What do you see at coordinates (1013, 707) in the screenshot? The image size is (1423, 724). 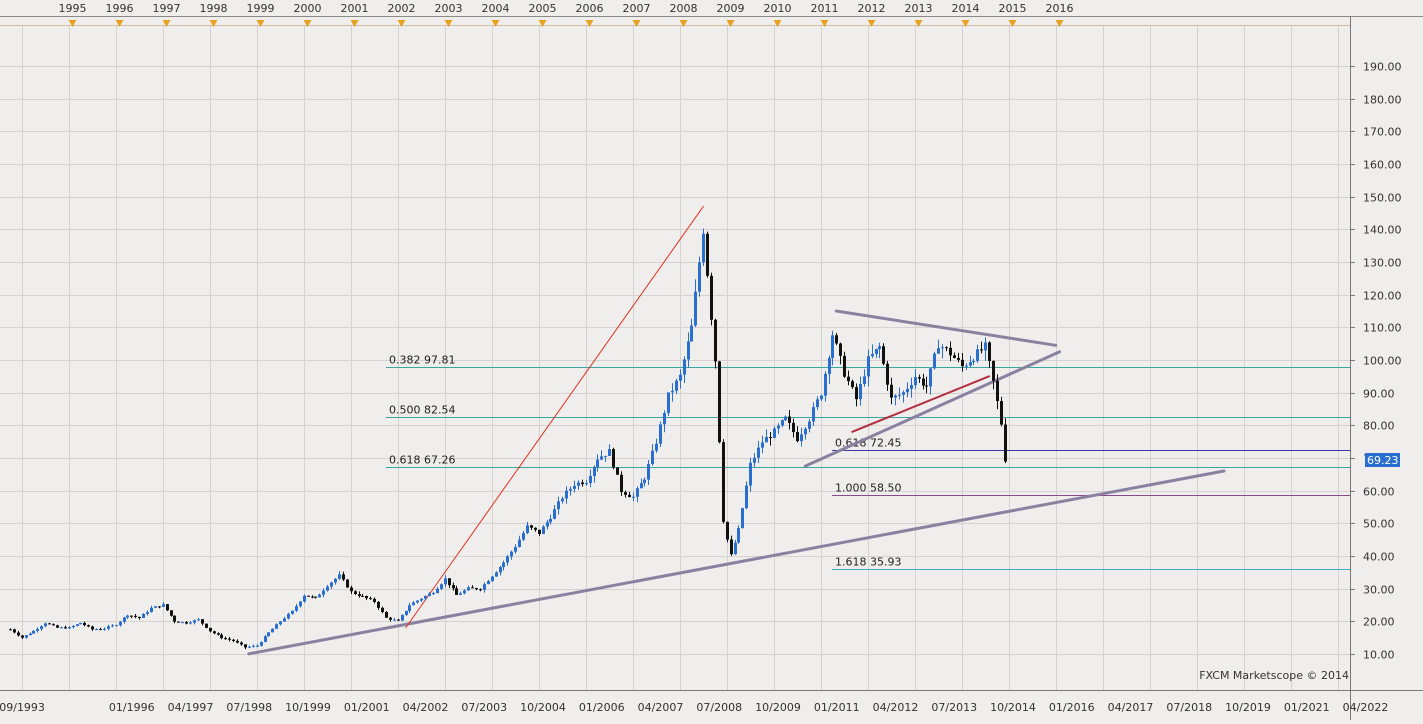 I see `bottom-date-label: 10/2014` at bounding box center [1013, 707].